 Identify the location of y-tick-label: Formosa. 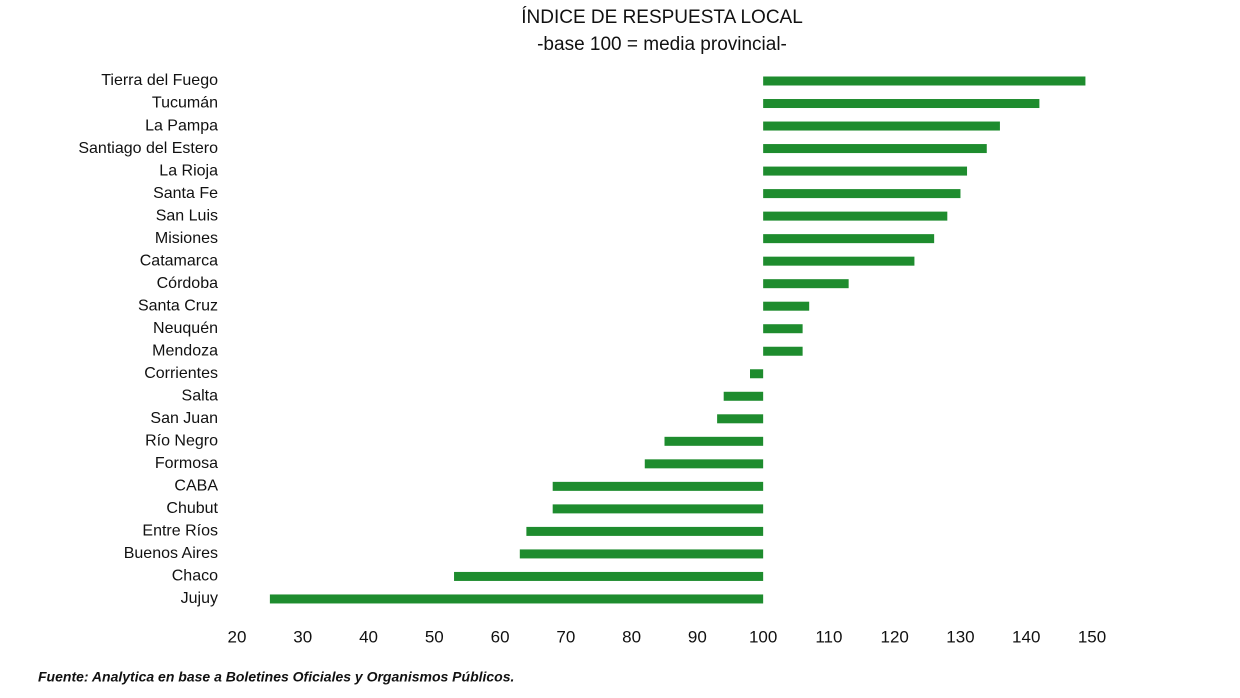
(186, 463).